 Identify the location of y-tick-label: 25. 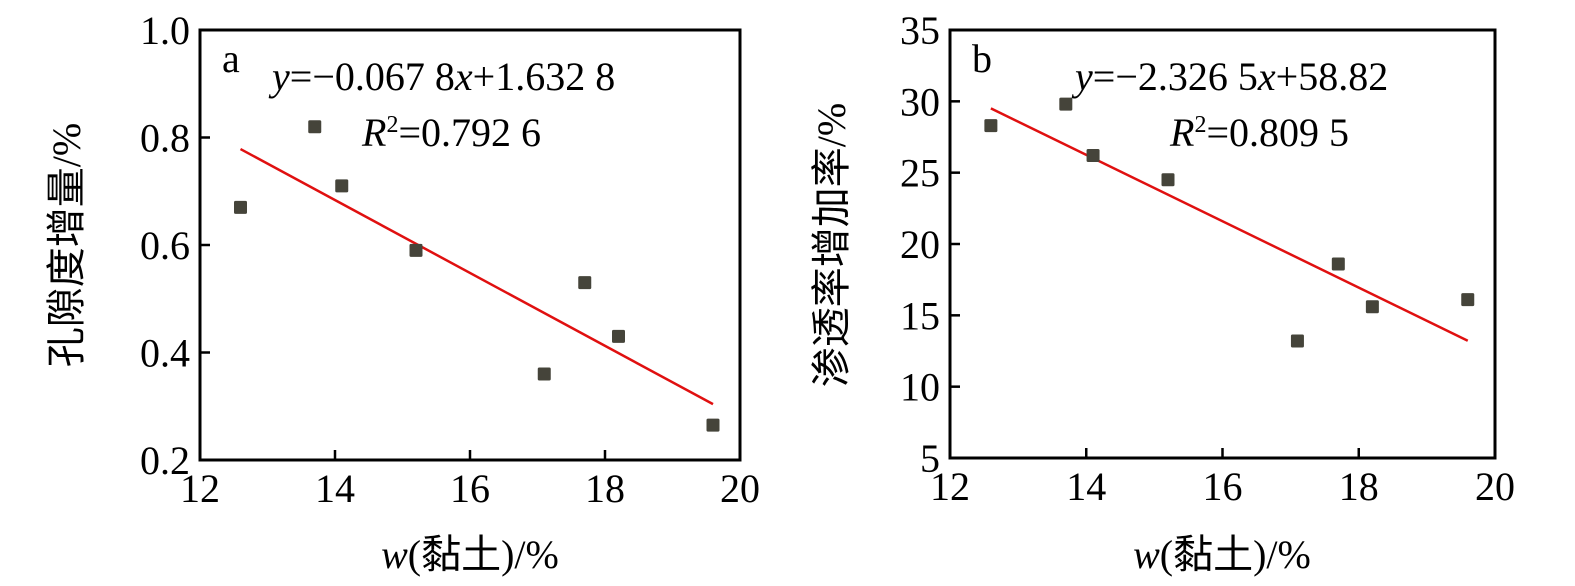
(920, 173).